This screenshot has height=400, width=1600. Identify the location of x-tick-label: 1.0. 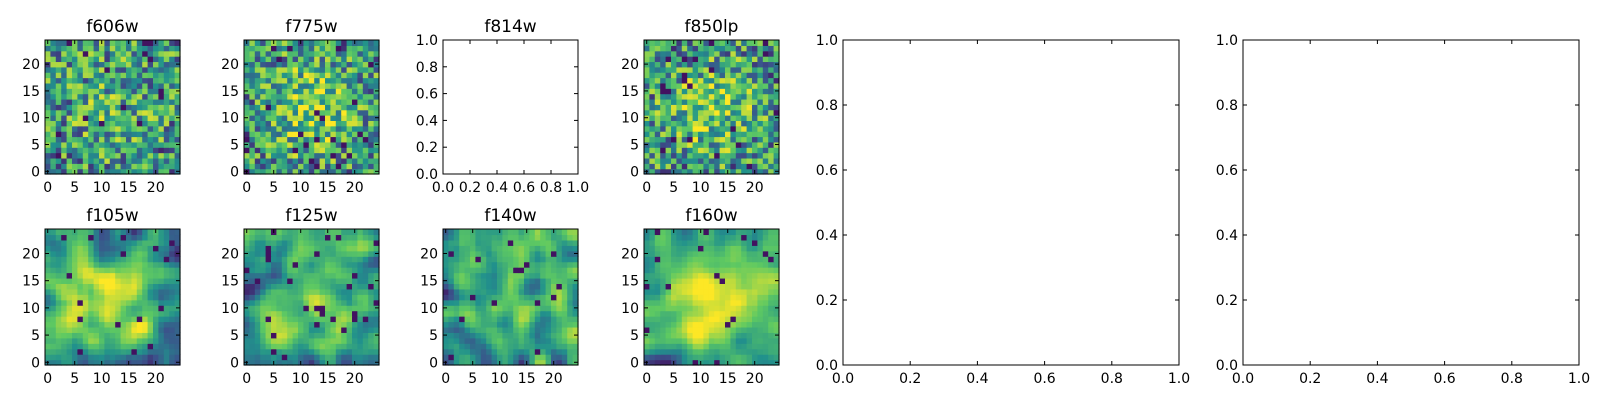
(1579, 379).